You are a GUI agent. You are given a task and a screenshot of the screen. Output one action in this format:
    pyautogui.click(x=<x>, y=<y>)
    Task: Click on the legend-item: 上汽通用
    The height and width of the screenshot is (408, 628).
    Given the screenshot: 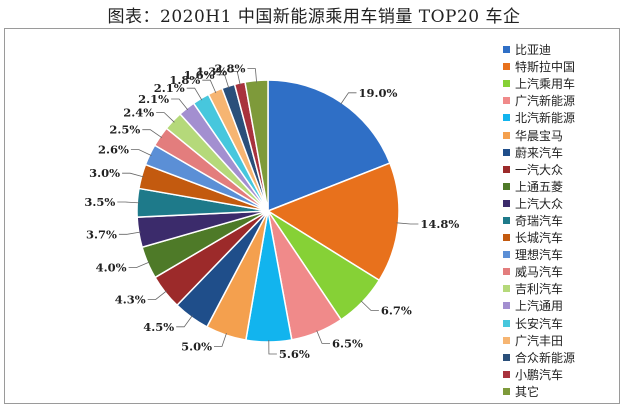 What is the action you would take?
    pyautogui.click(x=539, y=305)
    